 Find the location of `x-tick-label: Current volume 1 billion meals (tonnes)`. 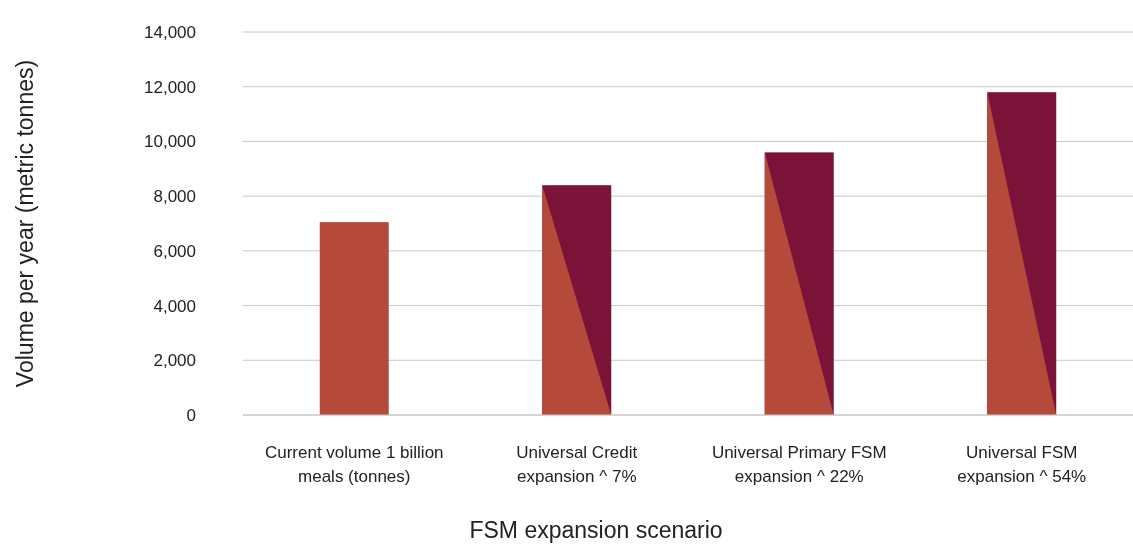

x-tick-label: Current volume 1 billion meals (tonnes) is located at coordinates (354, 464).